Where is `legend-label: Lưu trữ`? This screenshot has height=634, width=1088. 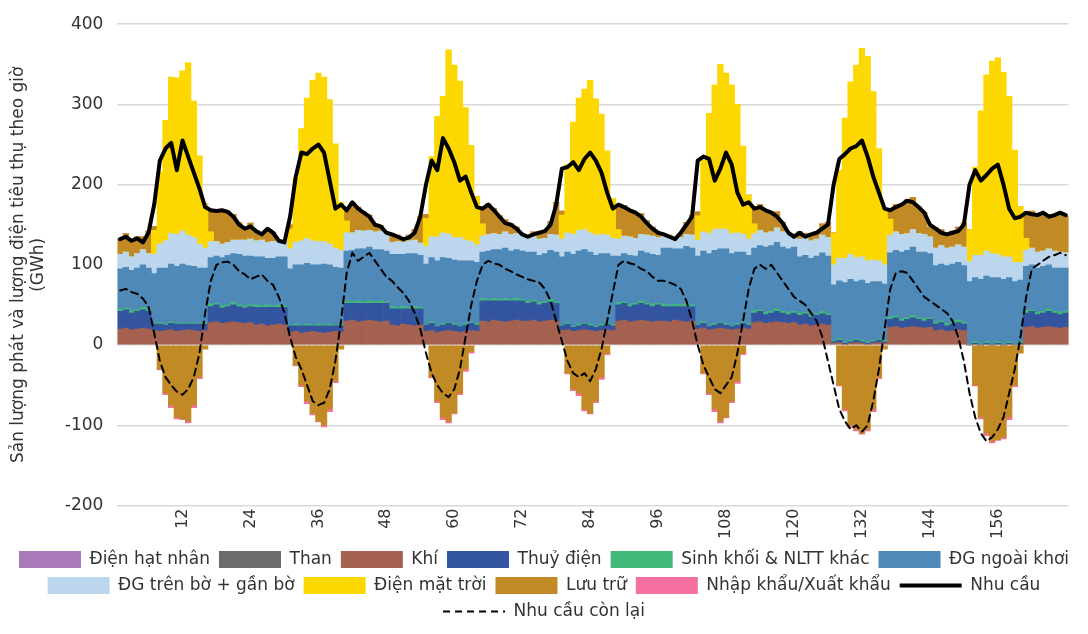 legend-label: Lưu trữ is located at coordinates (597, 583).